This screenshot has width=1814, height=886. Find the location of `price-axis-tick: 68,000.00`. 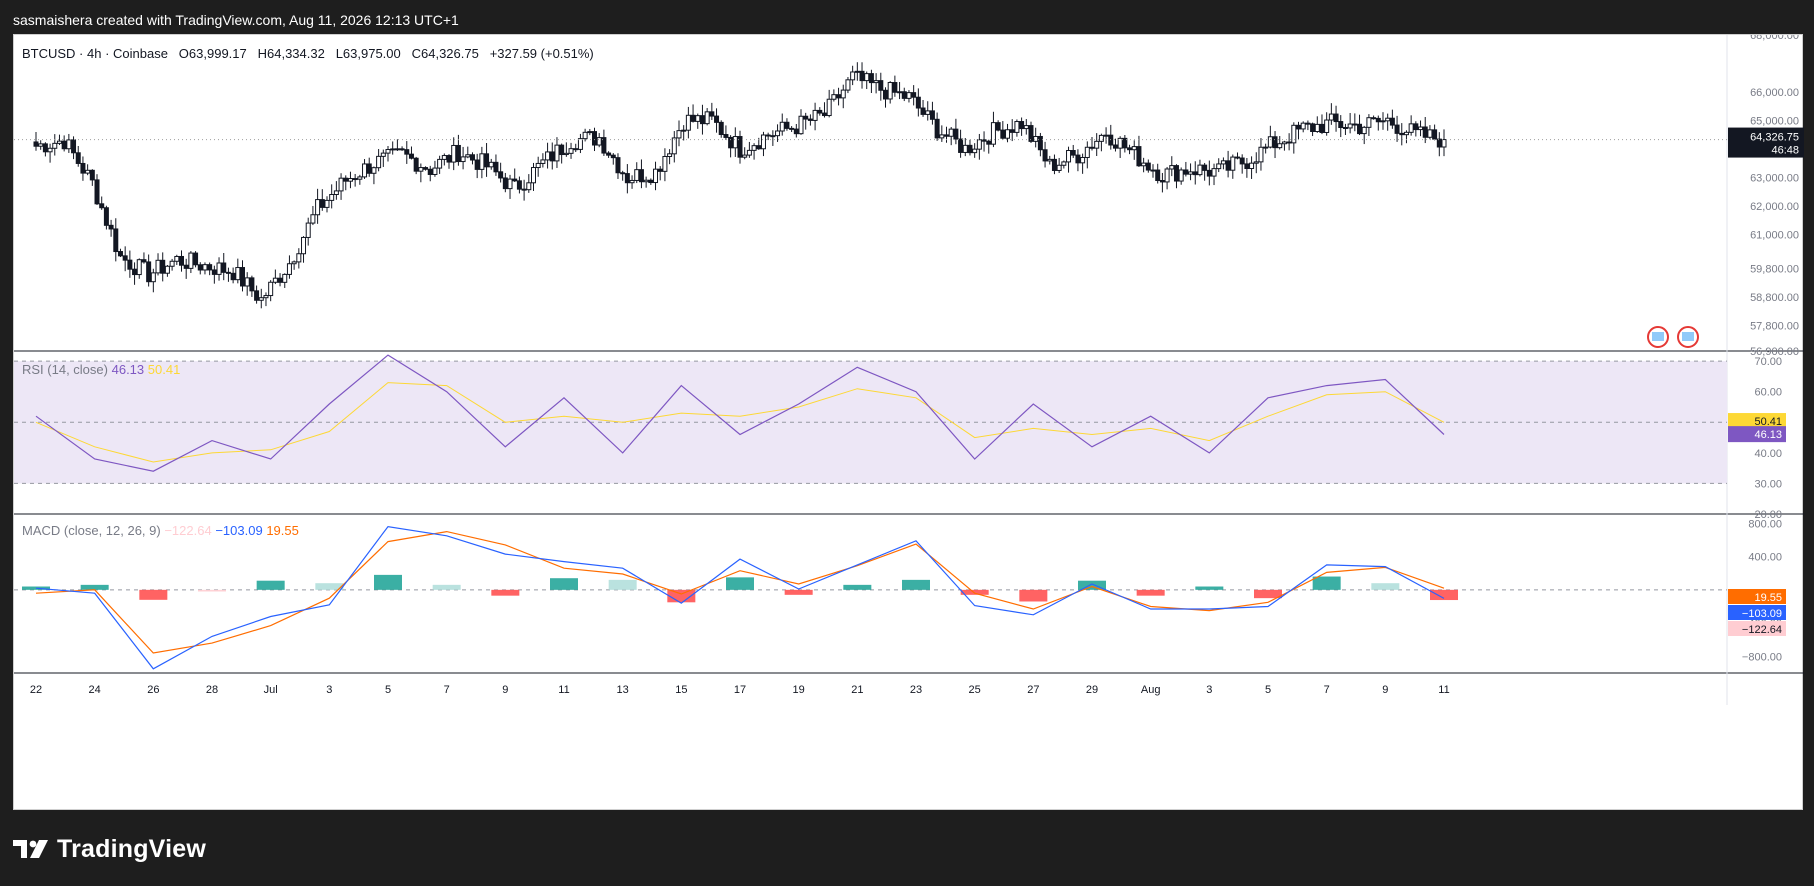

price-axis-tick: 68,000.00 is located at coordinates (1774, 38).